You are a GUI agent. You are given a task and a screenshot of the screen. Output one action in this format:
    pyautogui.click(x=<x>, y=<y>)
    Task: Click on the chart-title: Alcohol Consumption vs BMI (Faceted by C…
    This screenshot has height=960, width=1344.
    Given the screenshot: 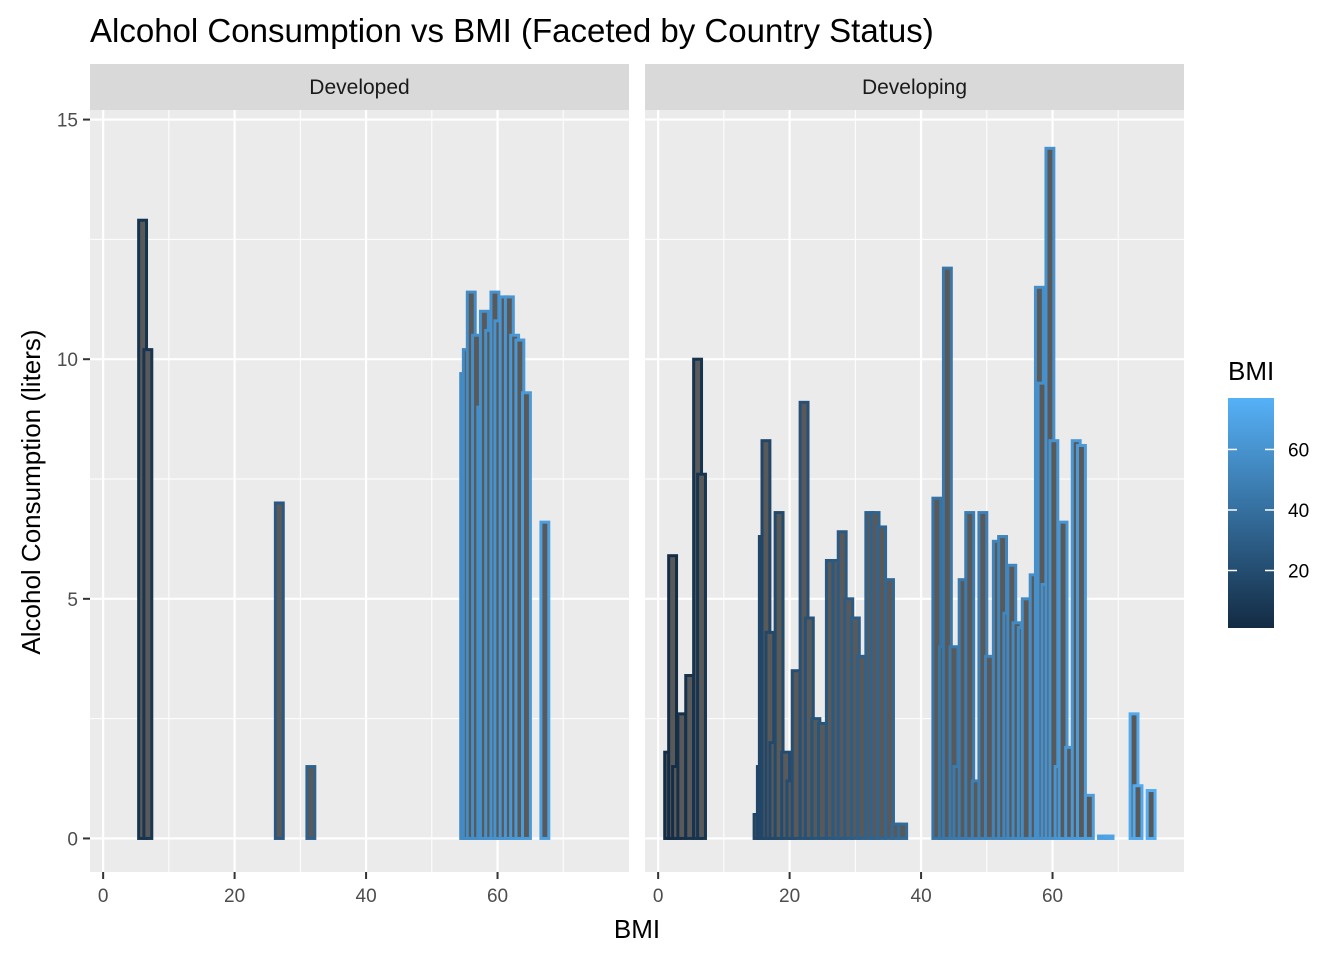 What is the action you would take?
    pyautogui.click(x=512, y=30)
    